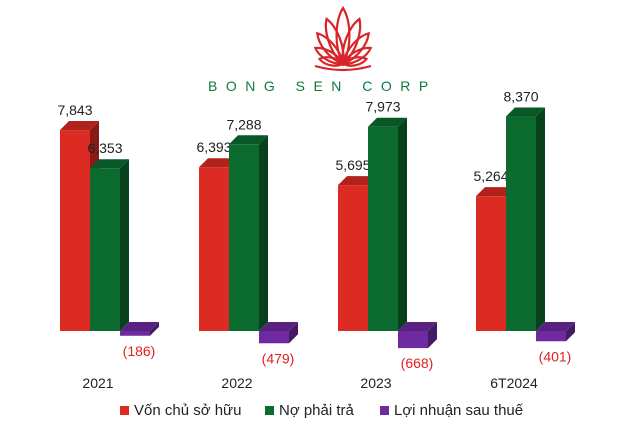 This screenshot has width=640, height=440. What do you see at coordinates (104, 148) in the screenshot?
I see `data-label-2021-s2: 6,353` at bounding box center [104, 148].